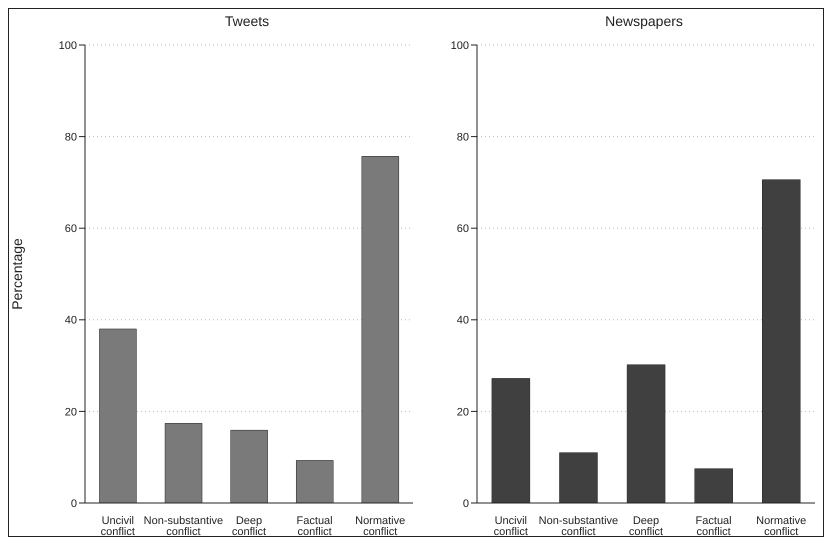  What do you see at coordinates (644, 21) in the screenshot?
I see `chart-title: Newspapers` at bounding box center [644, 21].